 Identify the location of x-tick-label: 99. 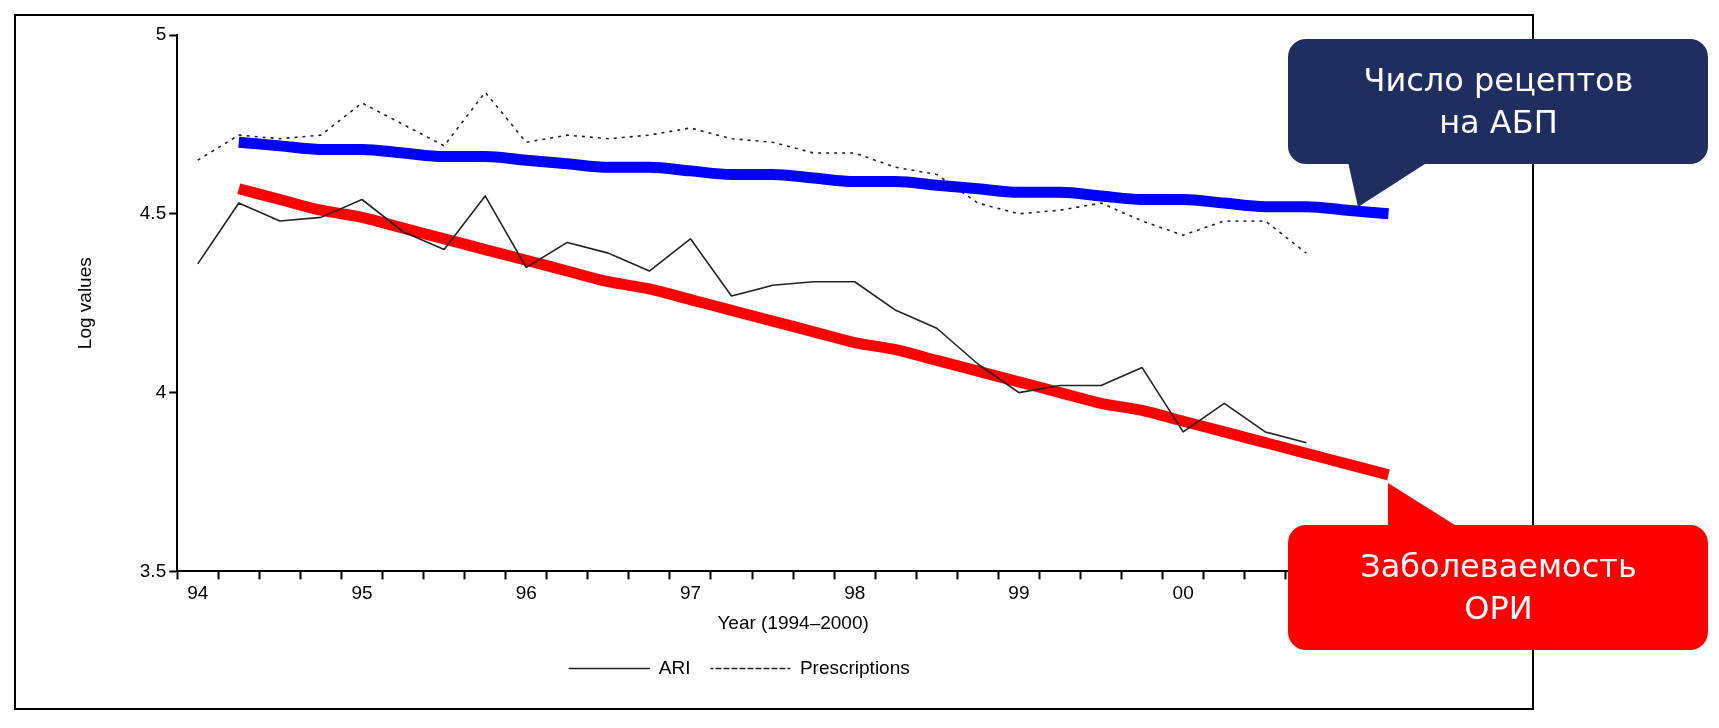
(1019, 593).